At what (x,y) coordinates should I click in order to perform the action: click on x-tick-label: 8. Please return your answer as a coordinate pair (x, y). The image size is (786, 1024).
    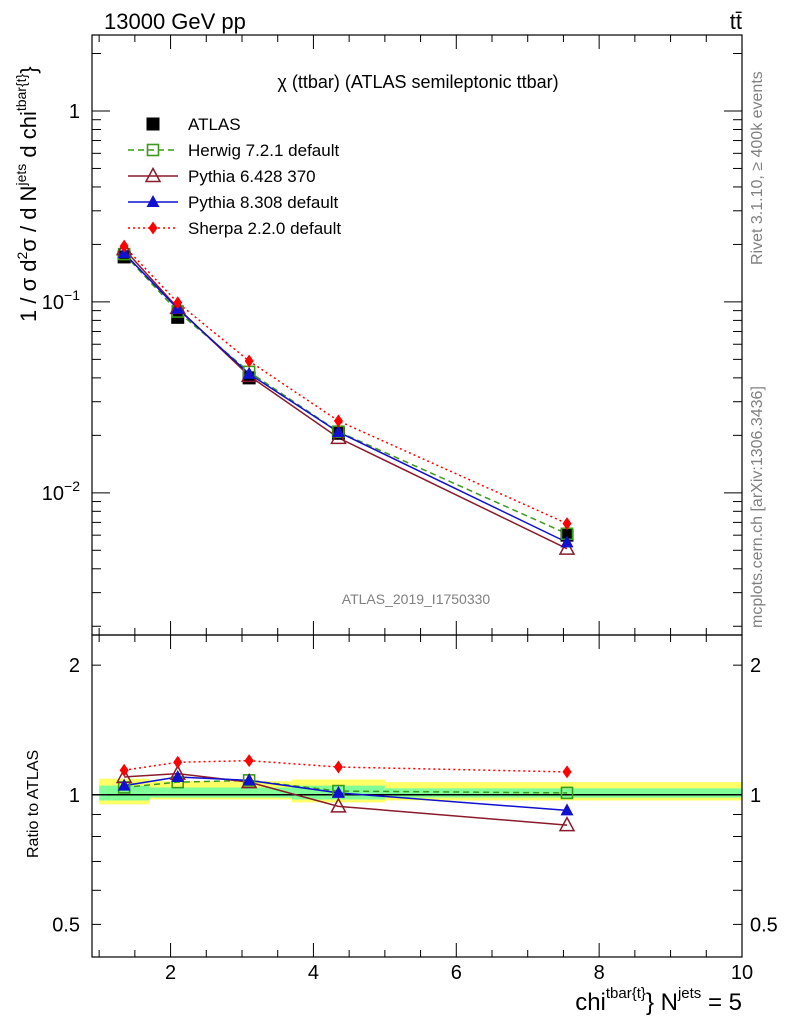
    Looking at the image, I should click on (599, 973).